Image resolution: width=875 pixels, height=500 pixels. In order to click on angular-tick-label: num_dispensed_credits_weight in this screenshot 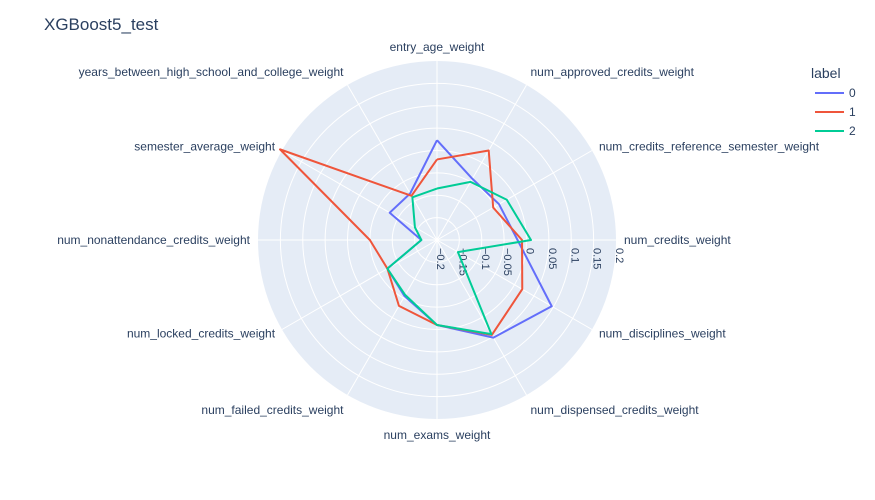, I will do `click(615, 410)`.